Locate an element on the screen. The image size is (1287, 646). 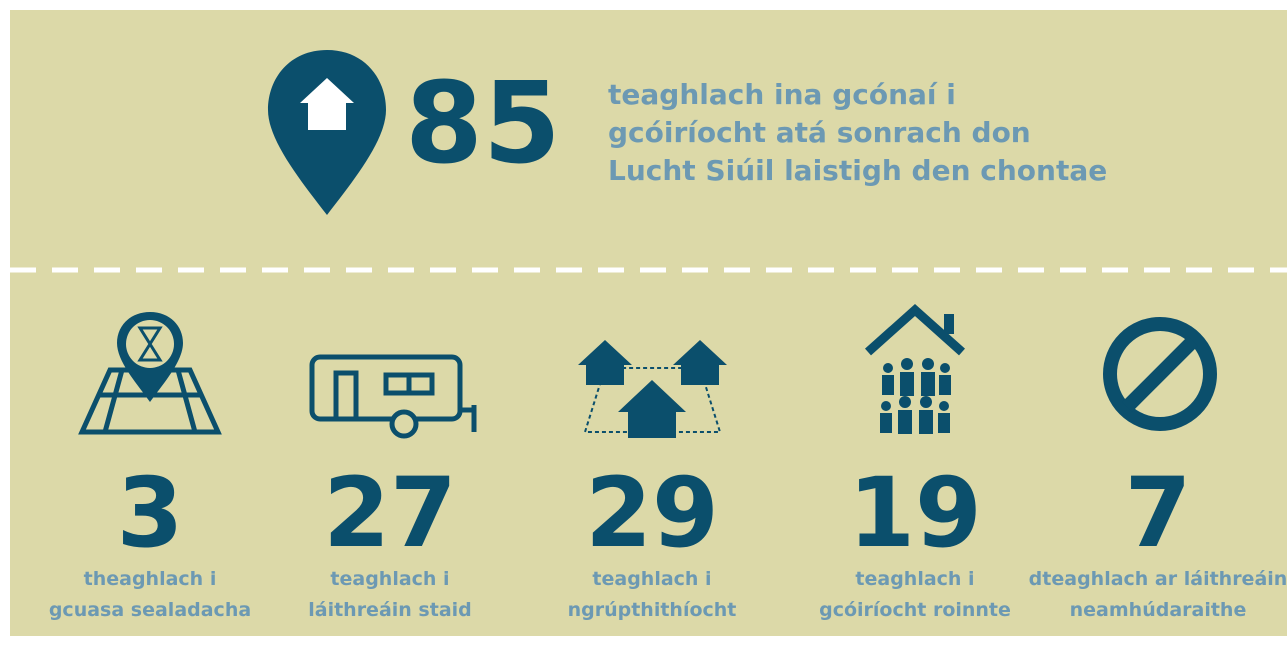
shared-housing-icon is located at coordinates (915, 368).